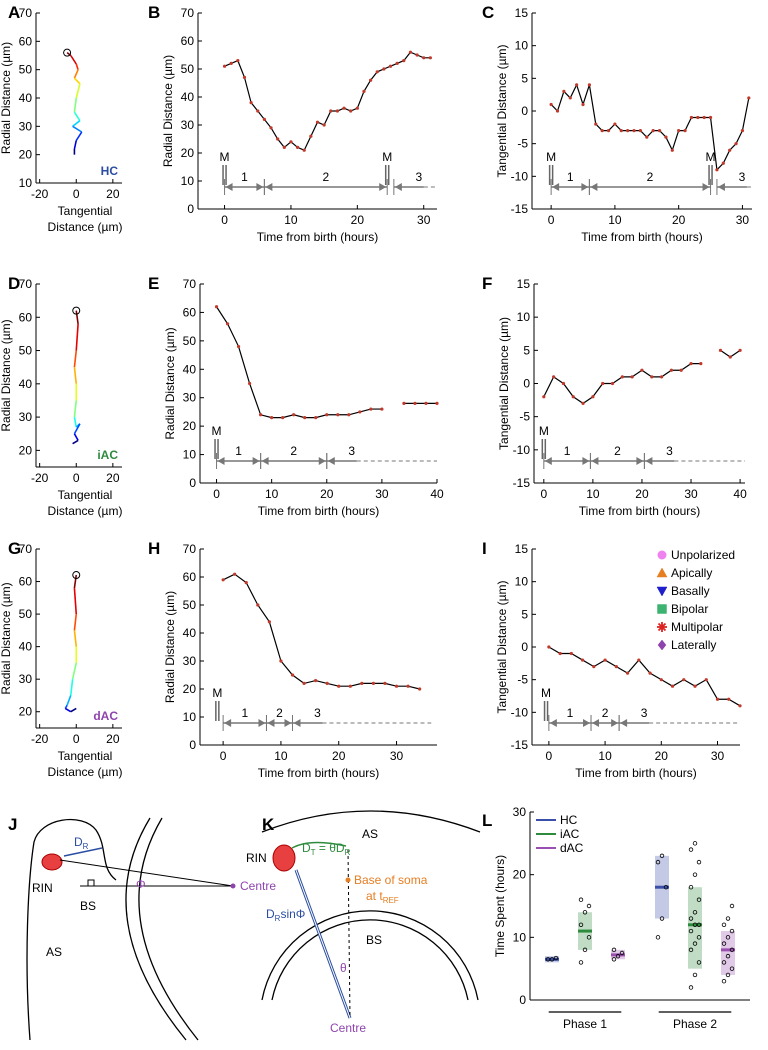 This screenshot has height=1050, width=768. What do you see at coordinates (26, 70) in the screenshot?
I see `y-tick-label: 50` at bounding box center [26, 70].